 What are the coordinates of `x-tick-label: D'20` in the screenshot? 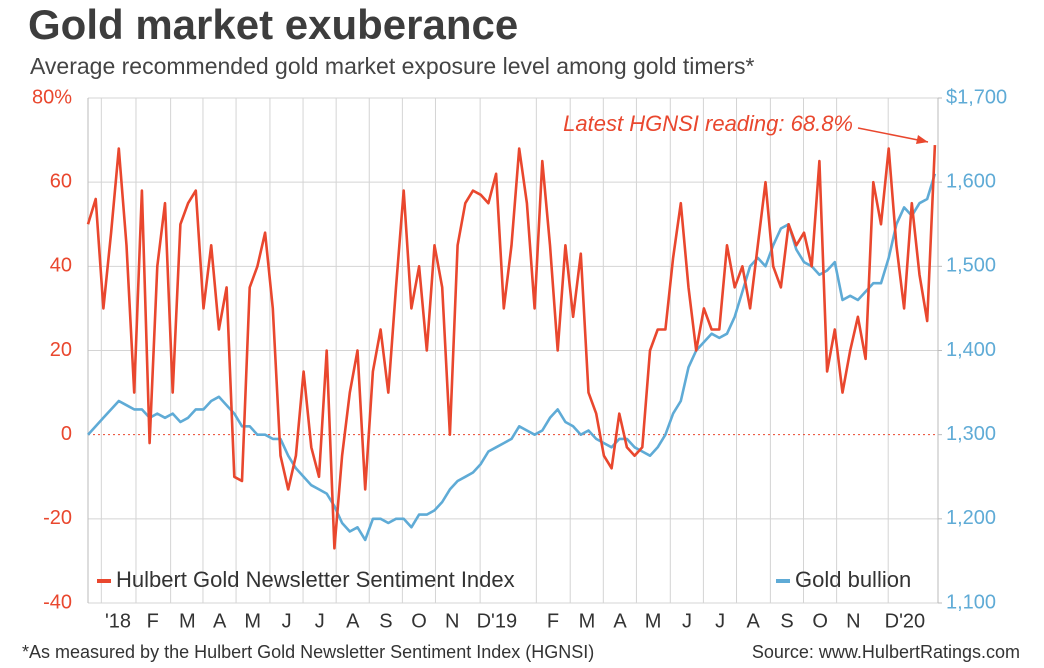 It's located at (905, 621).